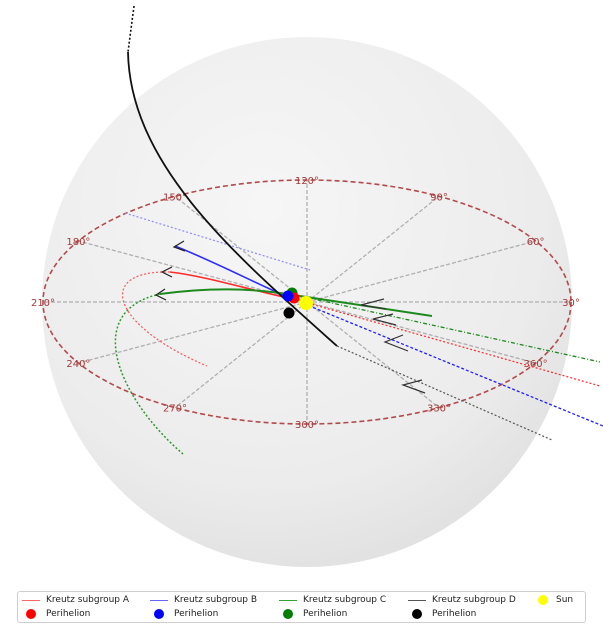  What do you see at coordinates (396, 343) in the screenshot?
I see `arrow-b-far` at bounding box center [396, 343].